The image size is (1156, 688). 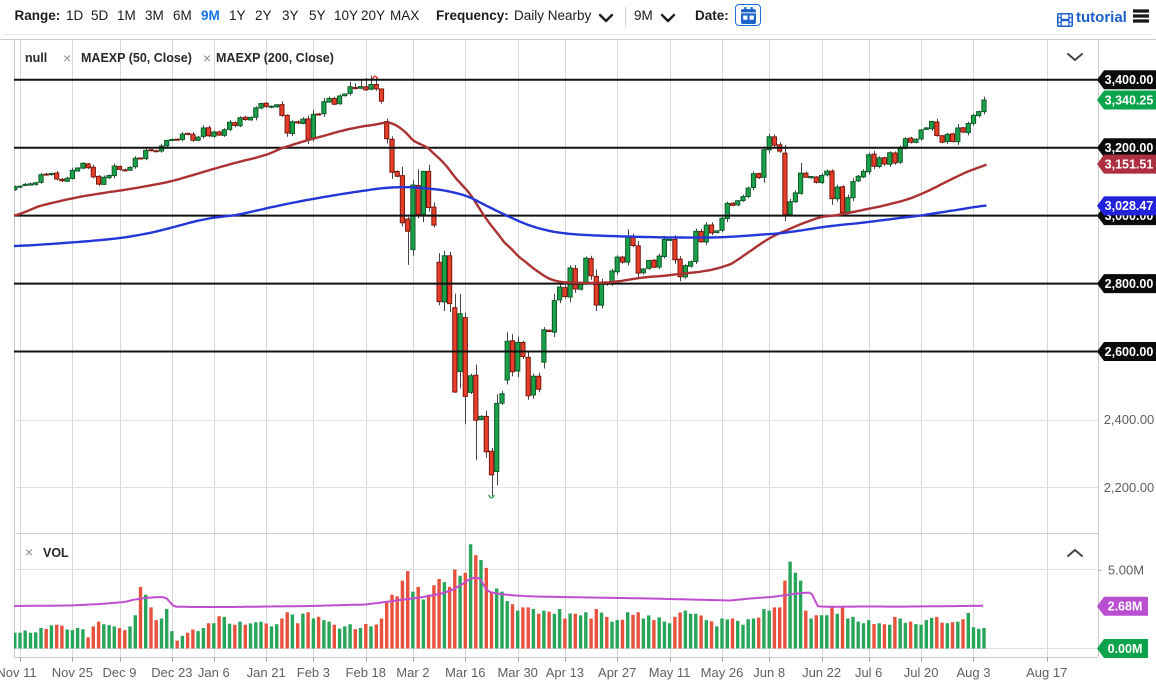 I want to click on svg-text: Feb 3, so click(x=313, y=672).